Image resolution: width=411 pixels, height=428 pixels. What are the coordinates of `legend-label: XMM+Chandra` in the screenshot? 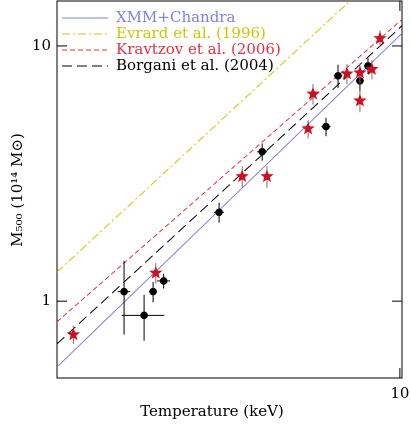 It's located at (175, 17).